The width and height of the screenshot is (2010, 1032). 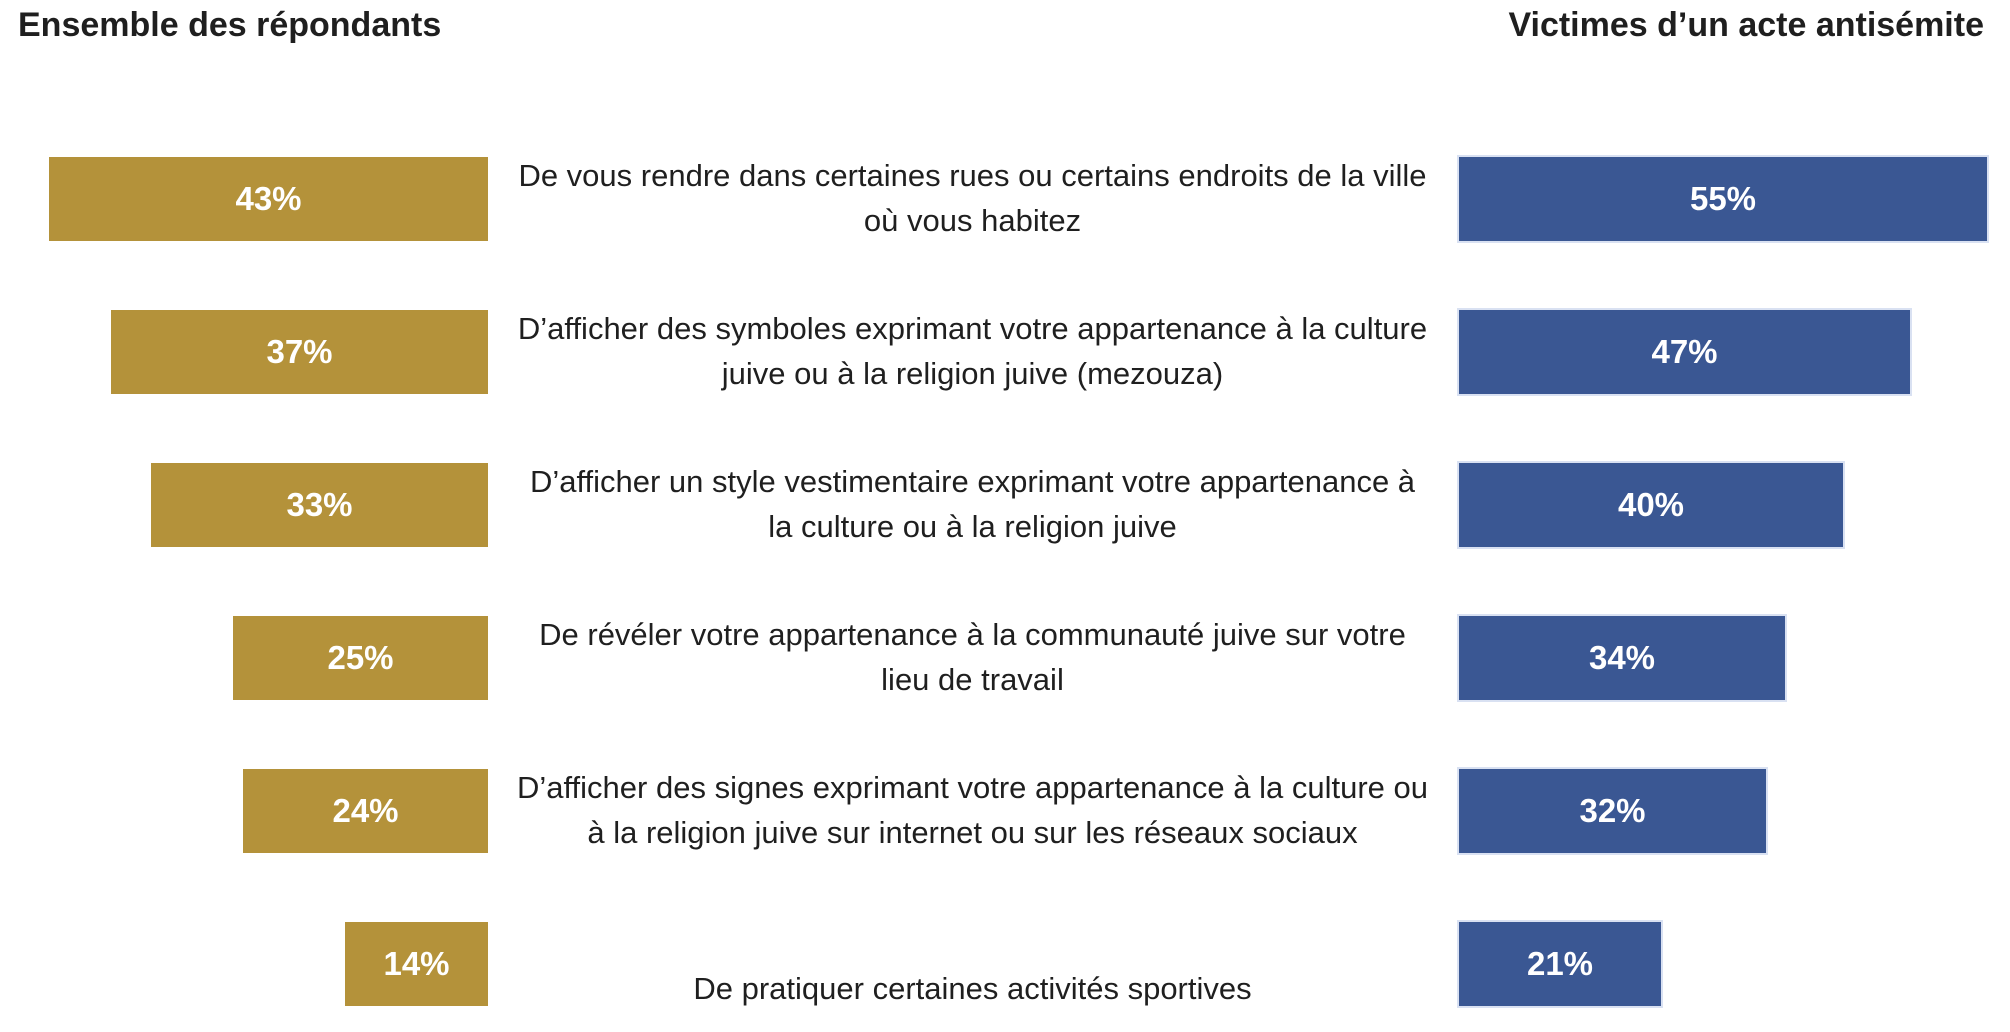 I want to click on left-bar-cell: 43%, so click(x=244, y=198).